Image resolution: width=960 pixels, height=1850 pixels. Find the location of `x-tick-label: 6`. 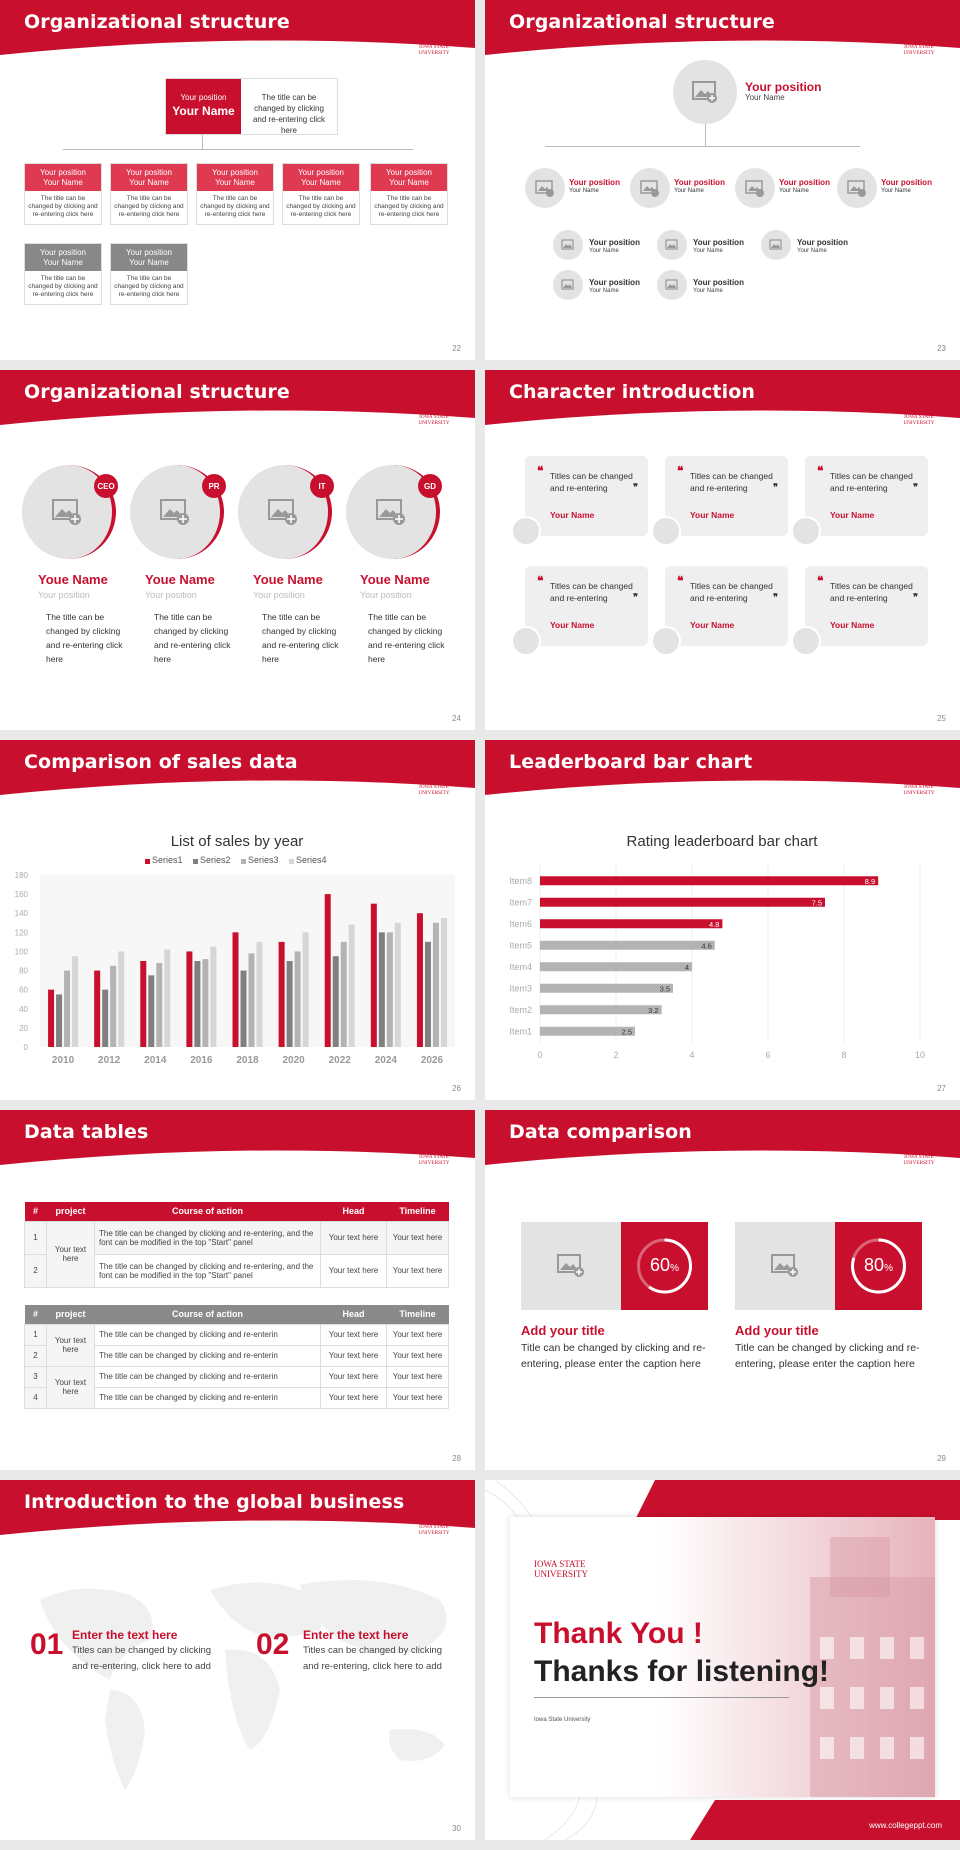

x-tick-label: 6 is located at coordinates (767, 1055).